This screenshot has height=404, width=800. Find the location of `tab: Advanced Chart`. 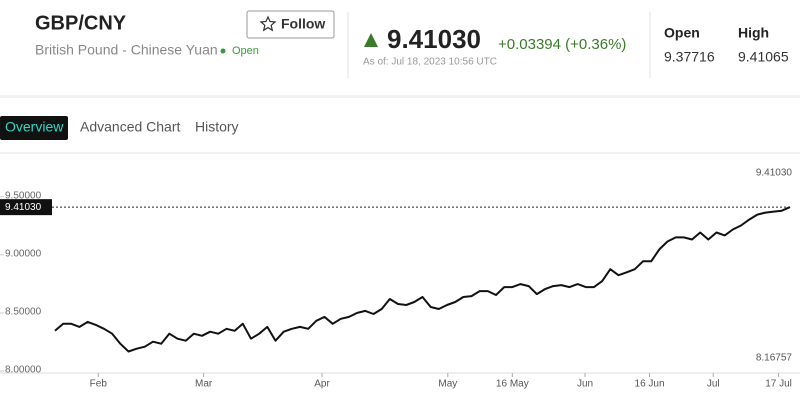

tab: Advanced Chart is located at coordinates (130, 127).